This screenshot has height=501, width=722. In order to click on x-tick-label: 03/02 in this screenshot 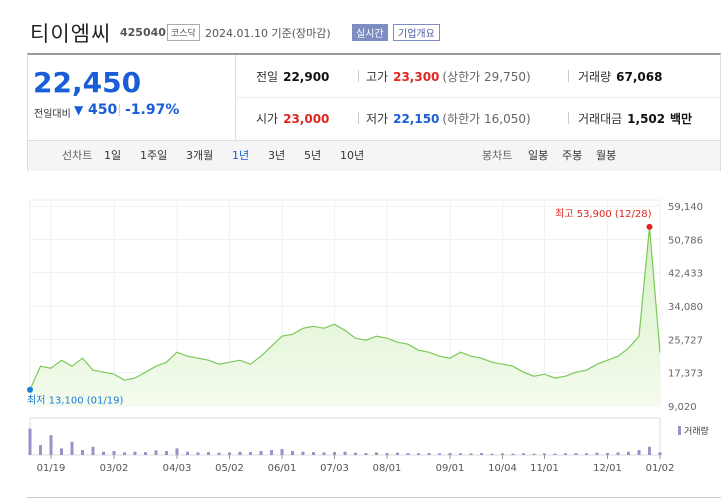, I will do `click(114, 468)`.